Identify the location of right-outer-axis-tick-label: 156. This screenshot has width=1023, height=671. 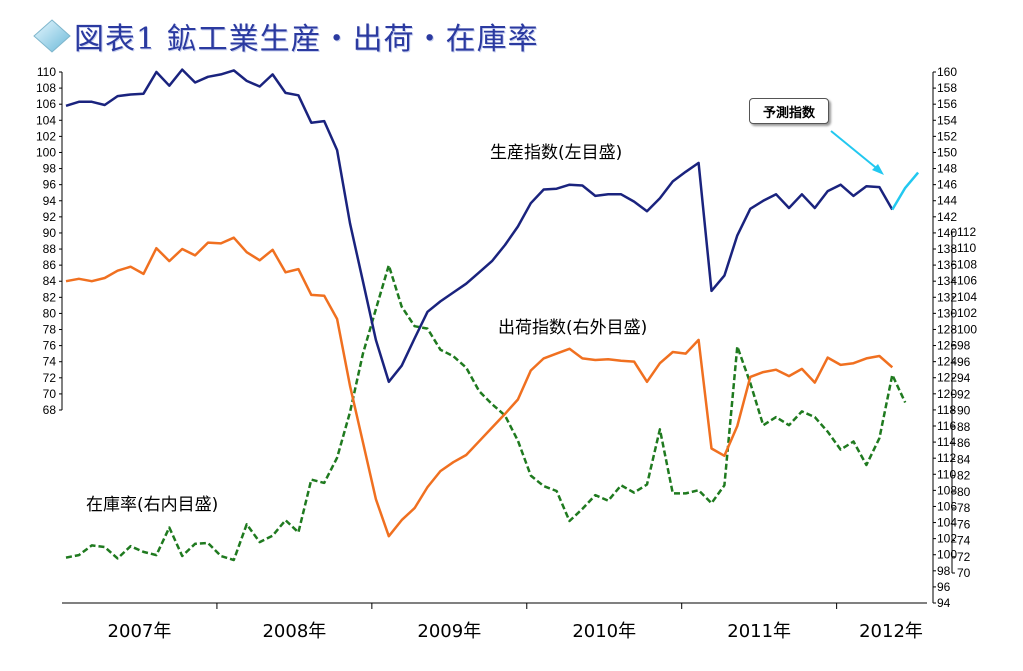
(947, 104).